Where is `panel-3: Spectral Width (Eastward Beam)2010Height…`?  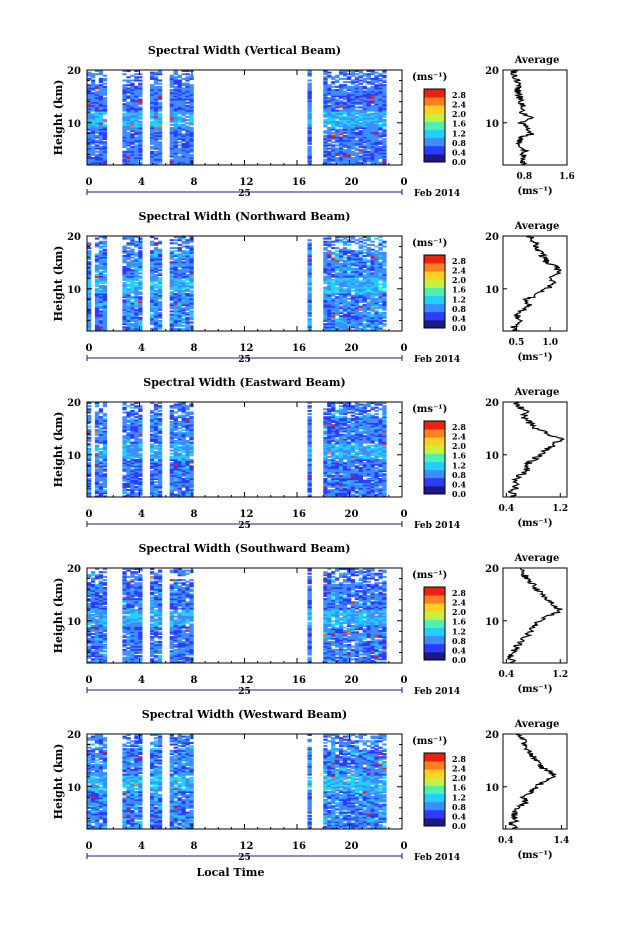 panel-3: Spectral Width (Eastward Beam)2010Height… is located at coordinates (310, 453).